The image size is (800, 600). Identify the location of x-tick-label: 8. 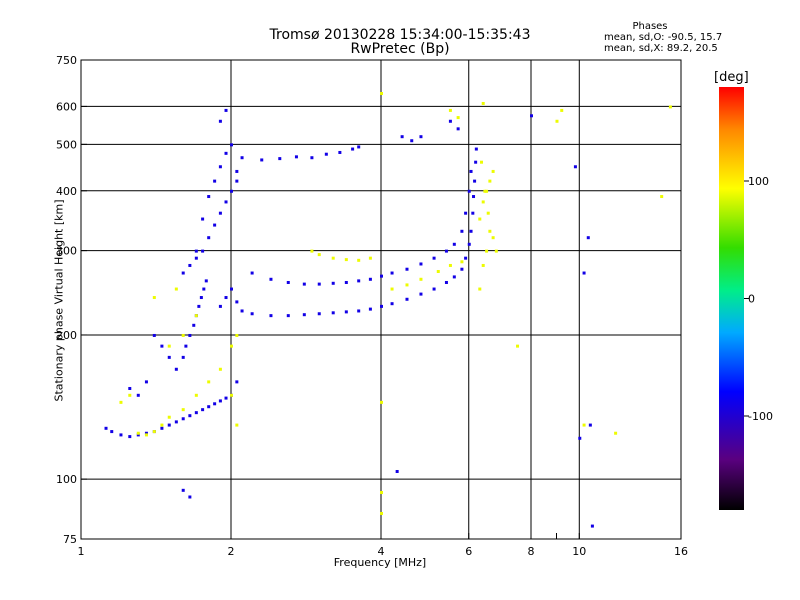
(531, 551).